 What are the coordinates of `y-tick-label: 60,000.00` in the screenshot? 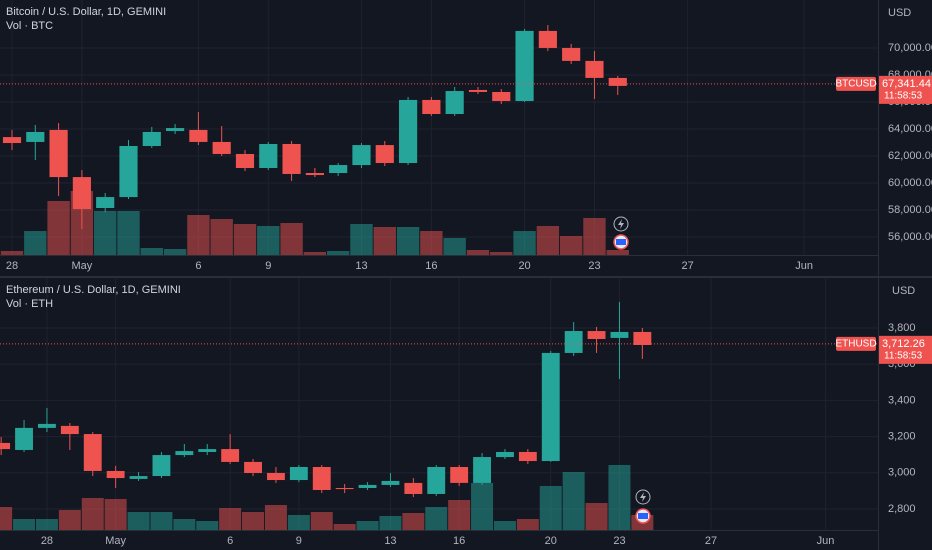 It's located at (910, 183).